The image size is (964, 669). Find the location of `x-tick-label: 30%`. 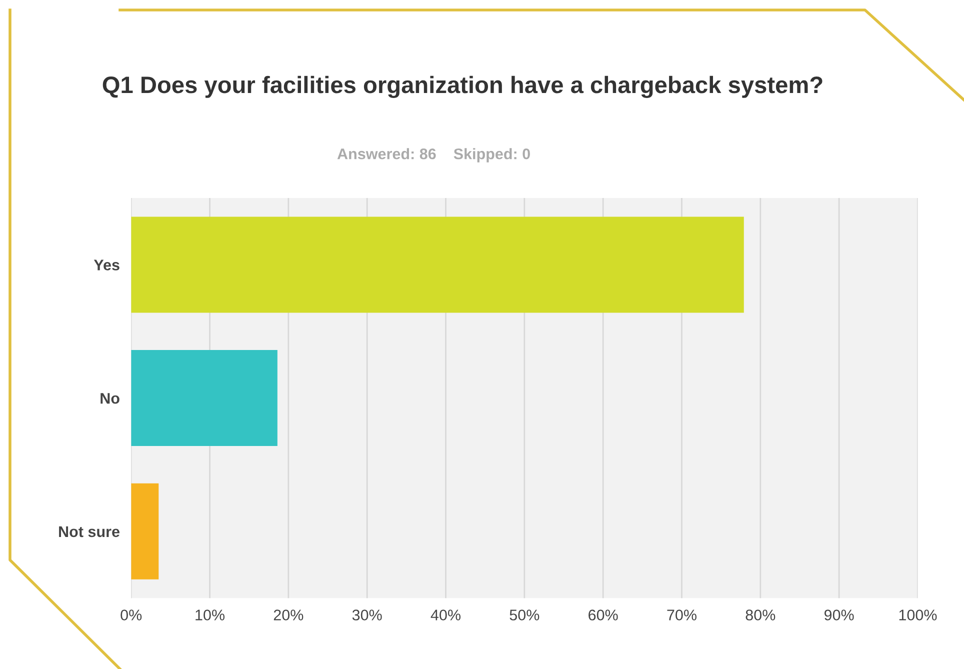

x-tick-label: 30% is located at coordinates (367, 615).